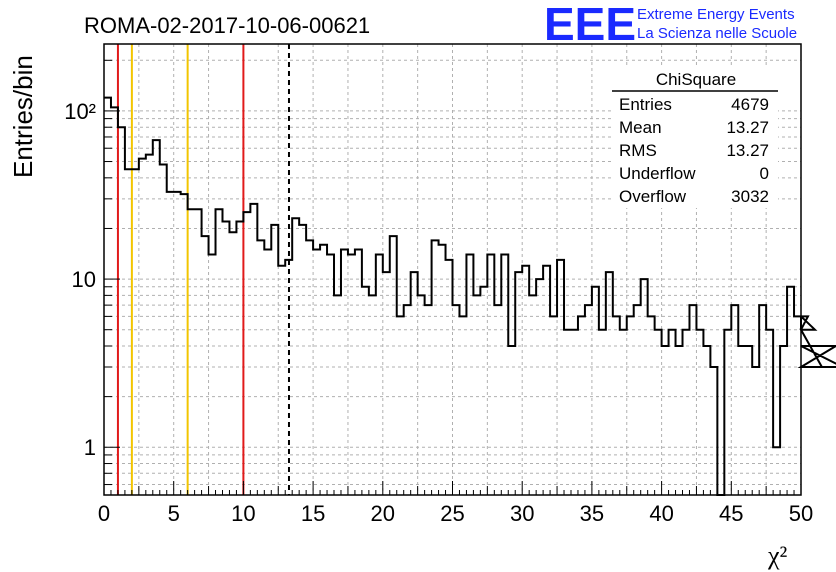 The height and width of the screenshot is (572, 836). What do you see at coordinates (90, 447) in the screenshot?
I see `y-tick-label: 1` at bounding box center [90, 447].